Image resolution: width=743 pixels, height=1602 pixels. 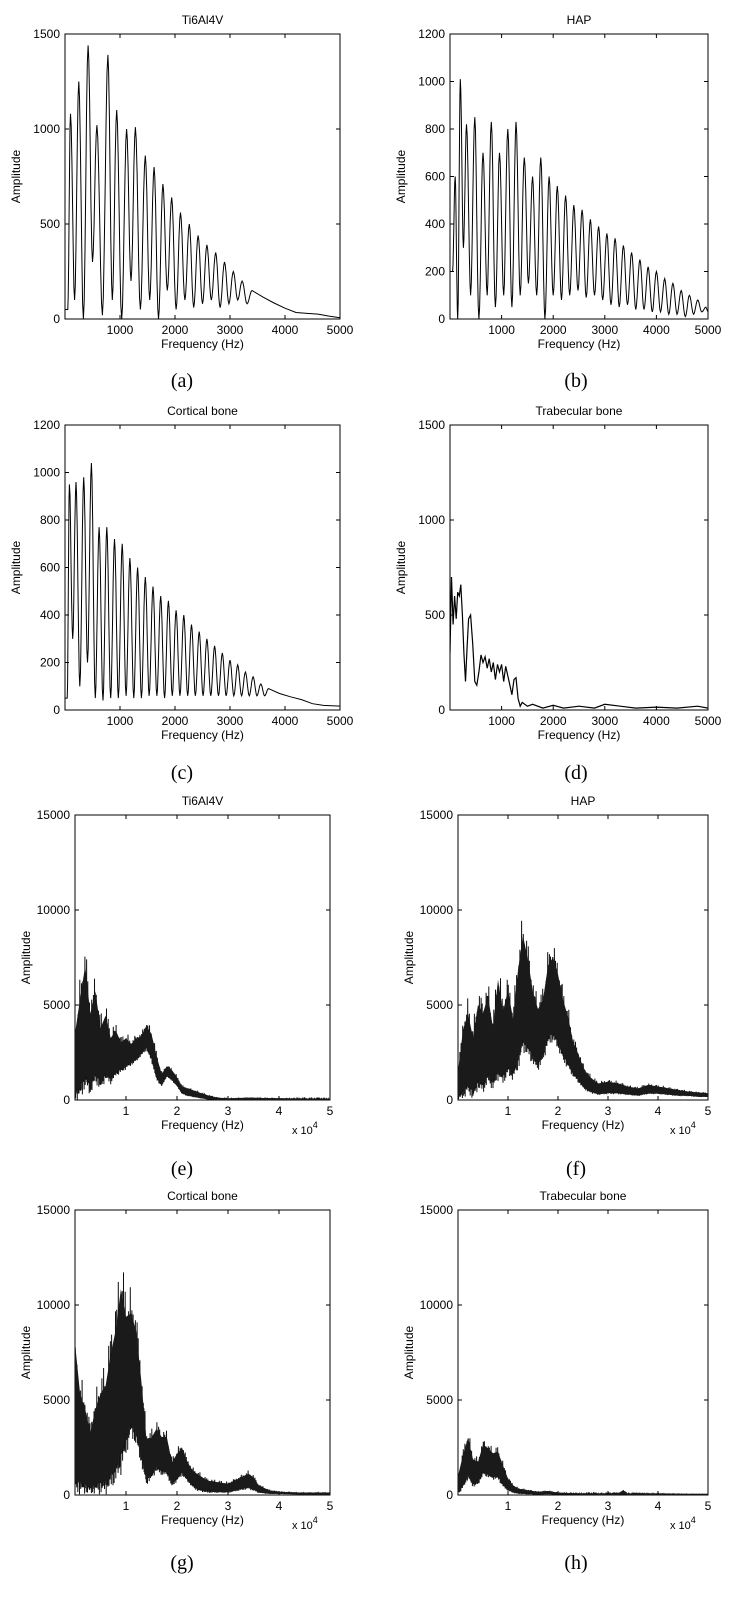 I want to click on y-tick-label: 1000, so click(x=431, y=520).